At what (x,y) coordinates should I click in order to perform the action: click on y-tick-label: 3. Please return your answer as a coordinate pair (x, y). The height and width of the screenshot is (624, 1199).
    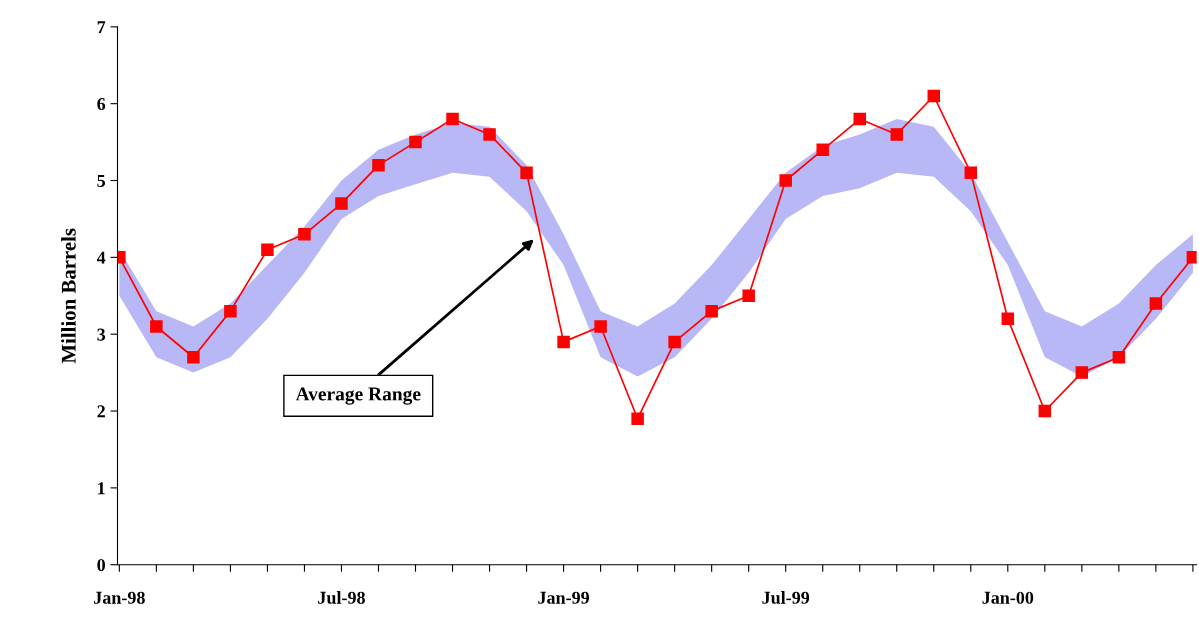
    Looking at the image, I should click on (101, 334).